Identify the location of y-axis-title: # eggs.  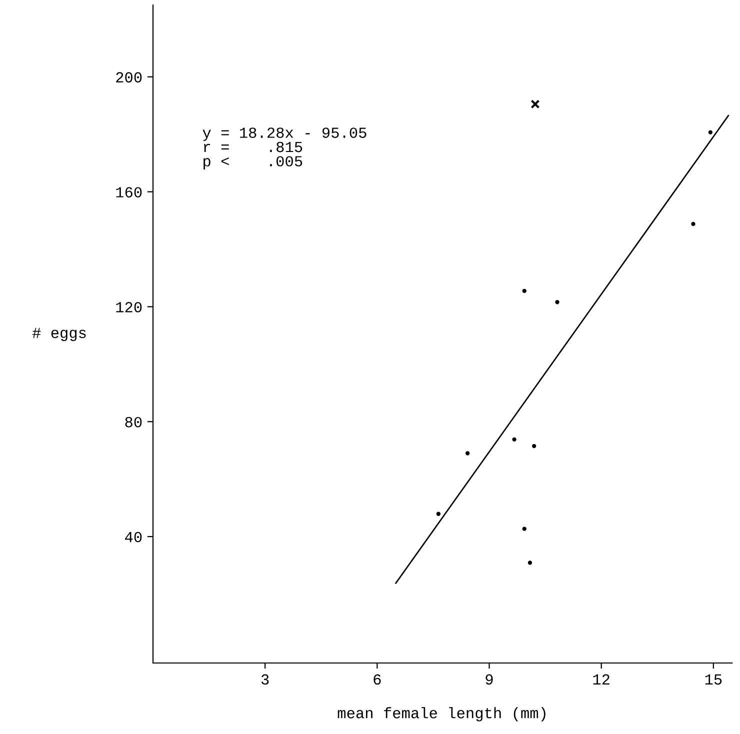
(59, 335).